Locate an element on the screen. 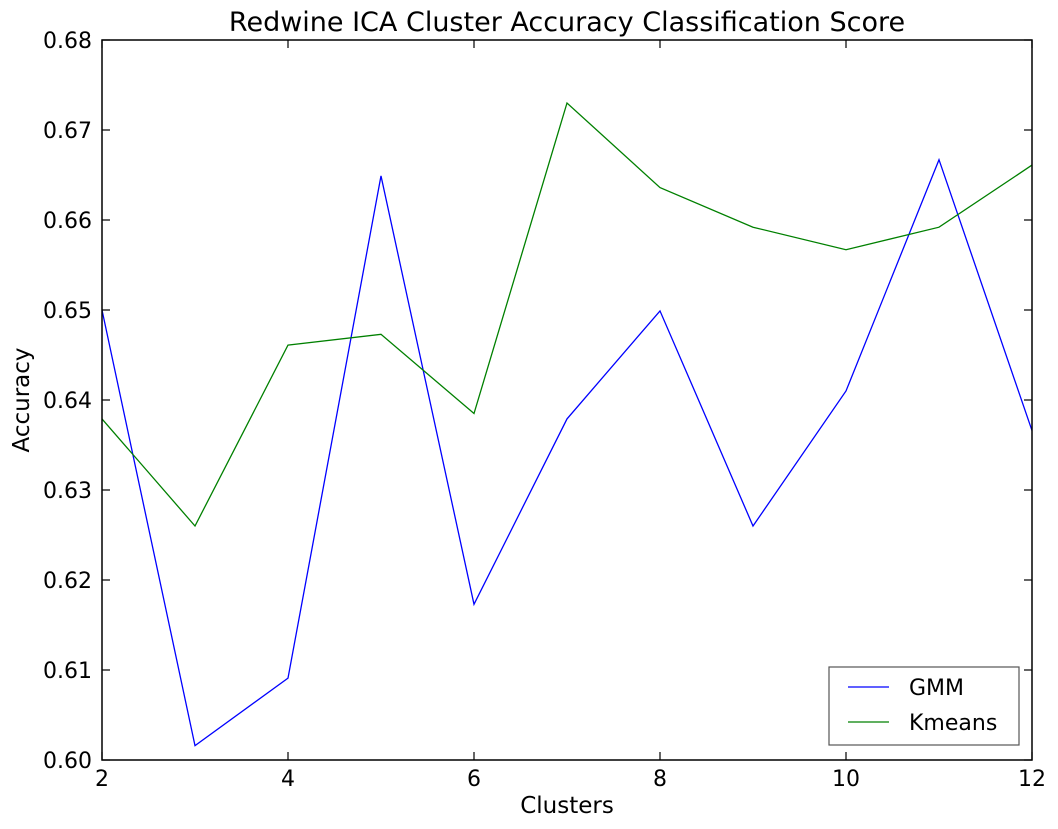 The image size is (1058, 829). x-tick-label: 6 is located at coordinates (474, 779).